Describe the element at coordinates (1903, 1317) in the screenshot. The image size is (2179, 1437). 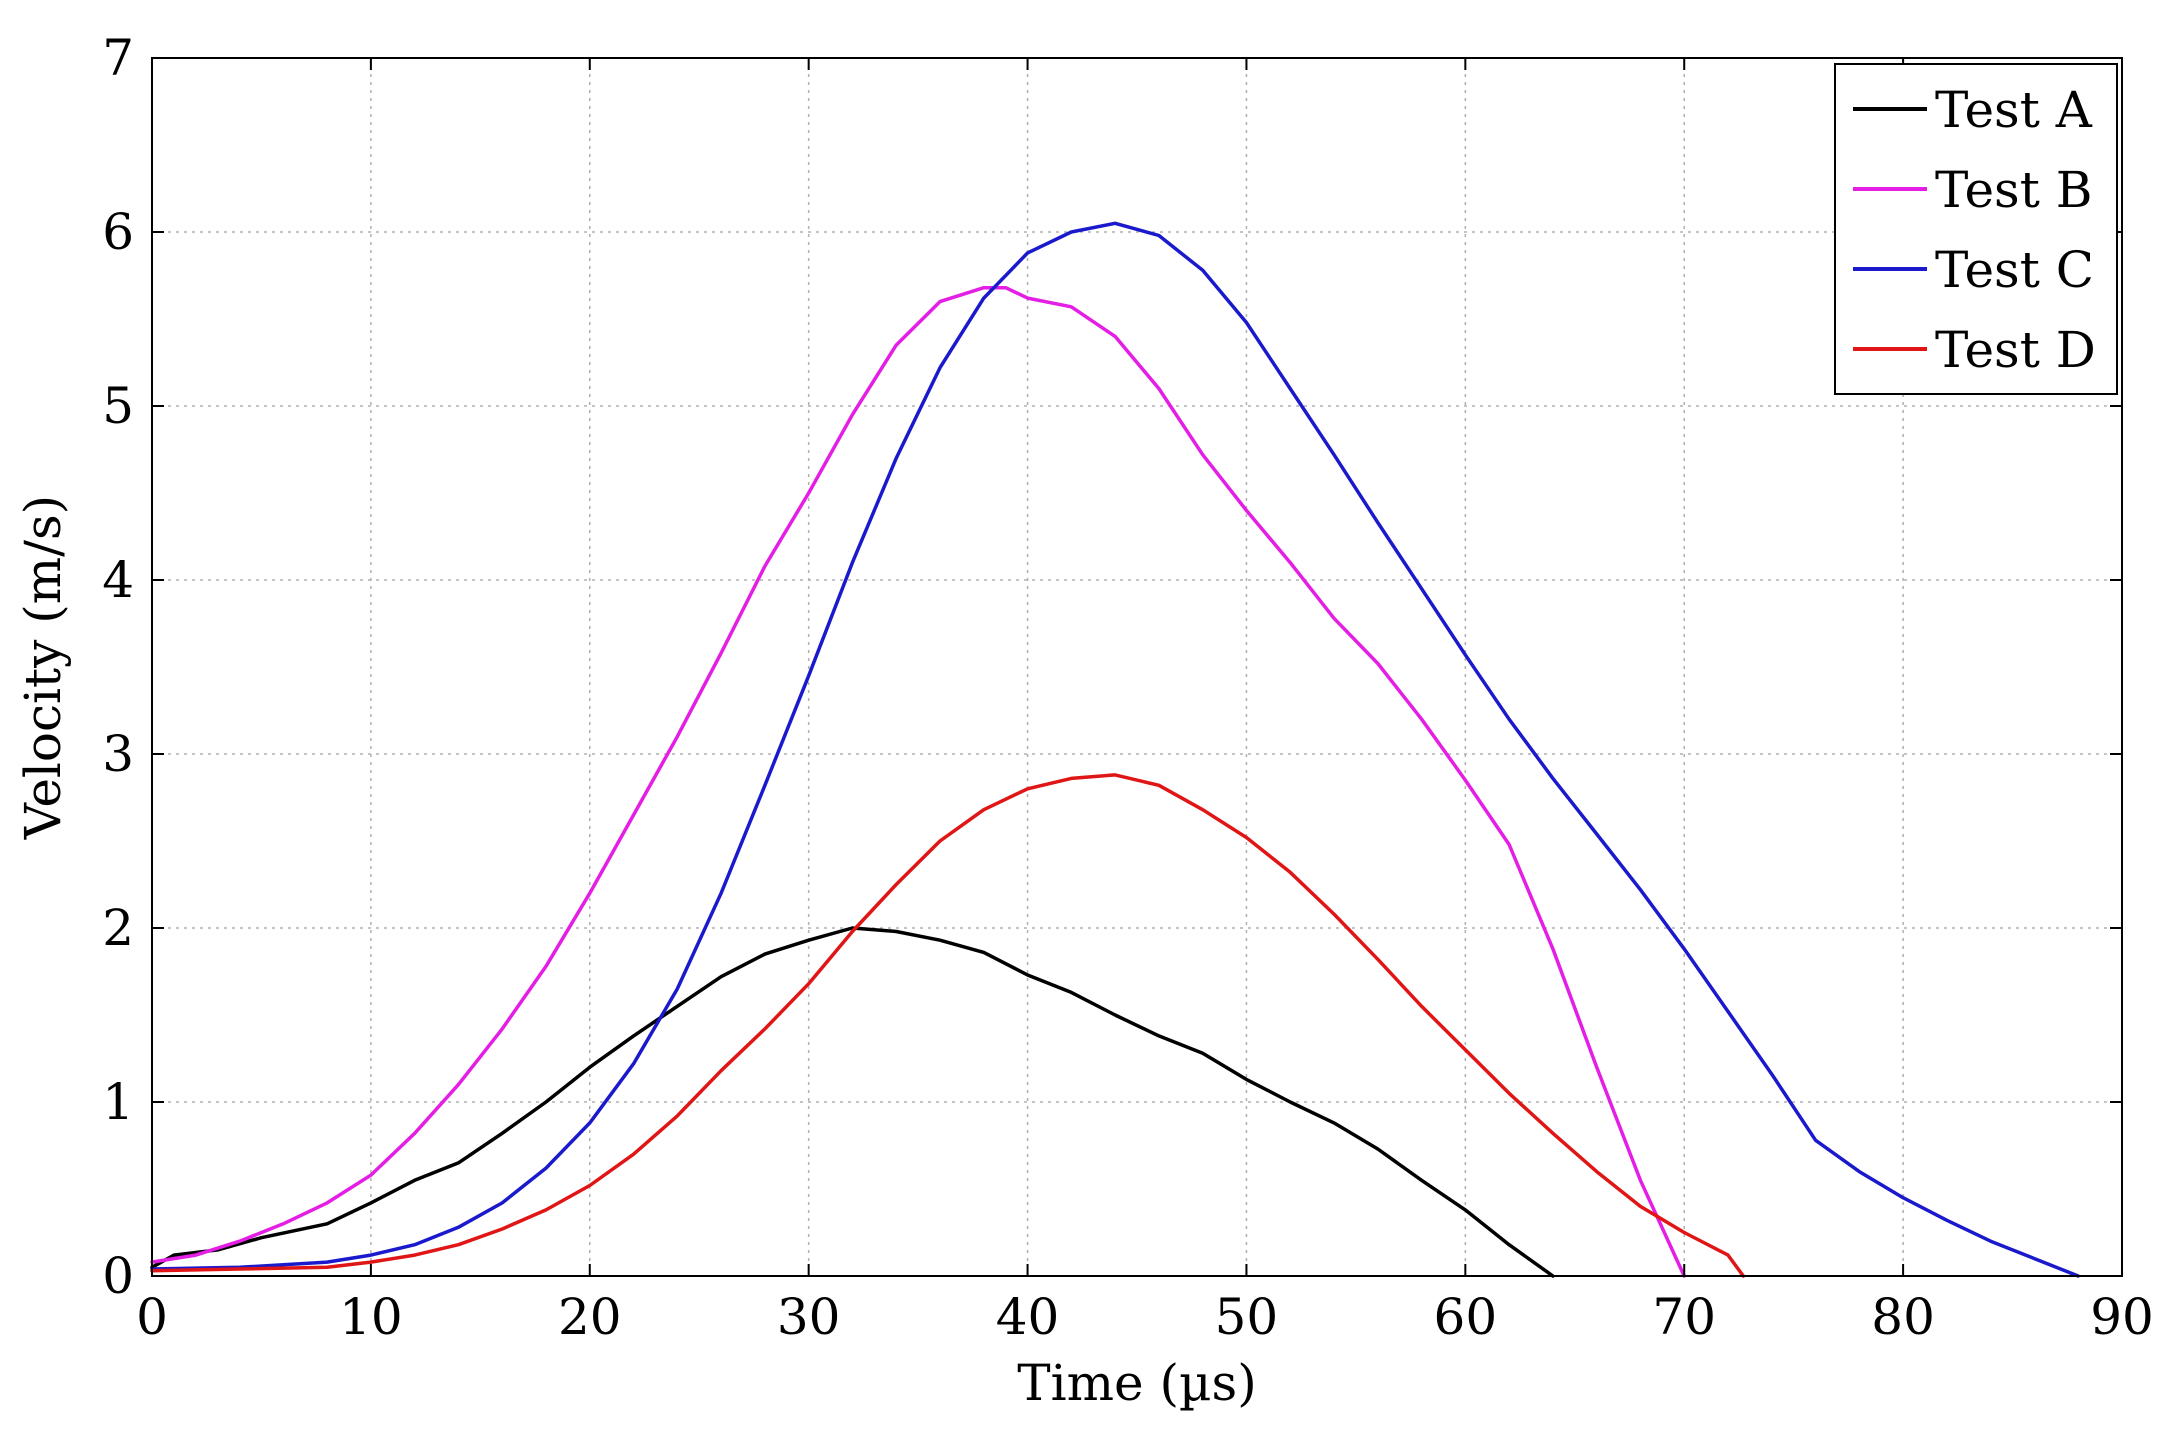
I see `x-tick-label: 80` at that location.